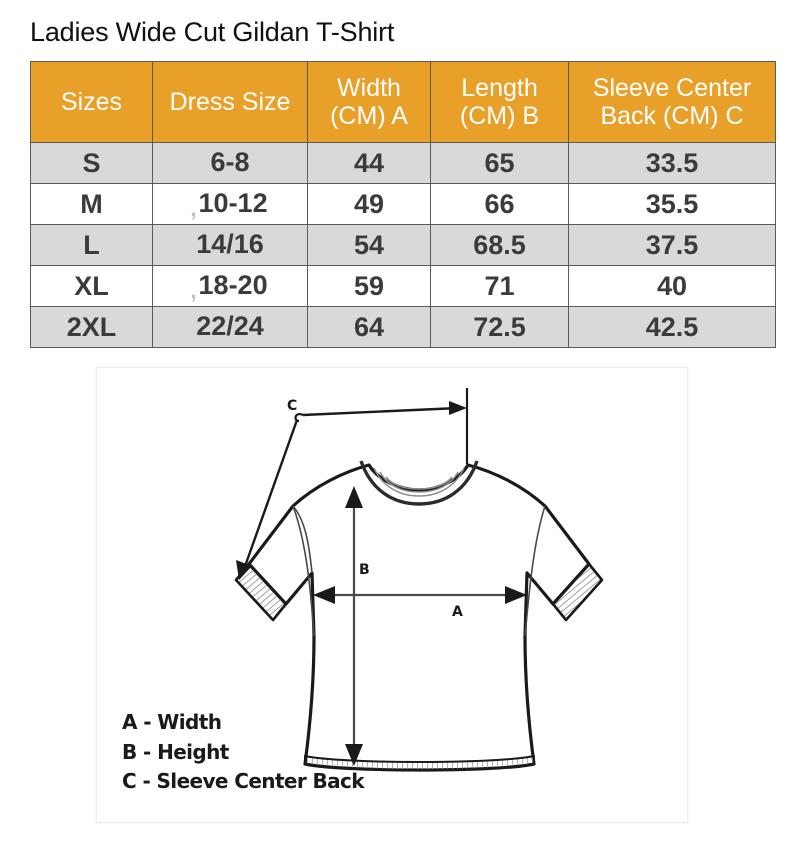  What do you see at coordinates (672, 204) in the screenshot?
I see `cell-sleeve: 35.5` at bounding box center [672, 204].